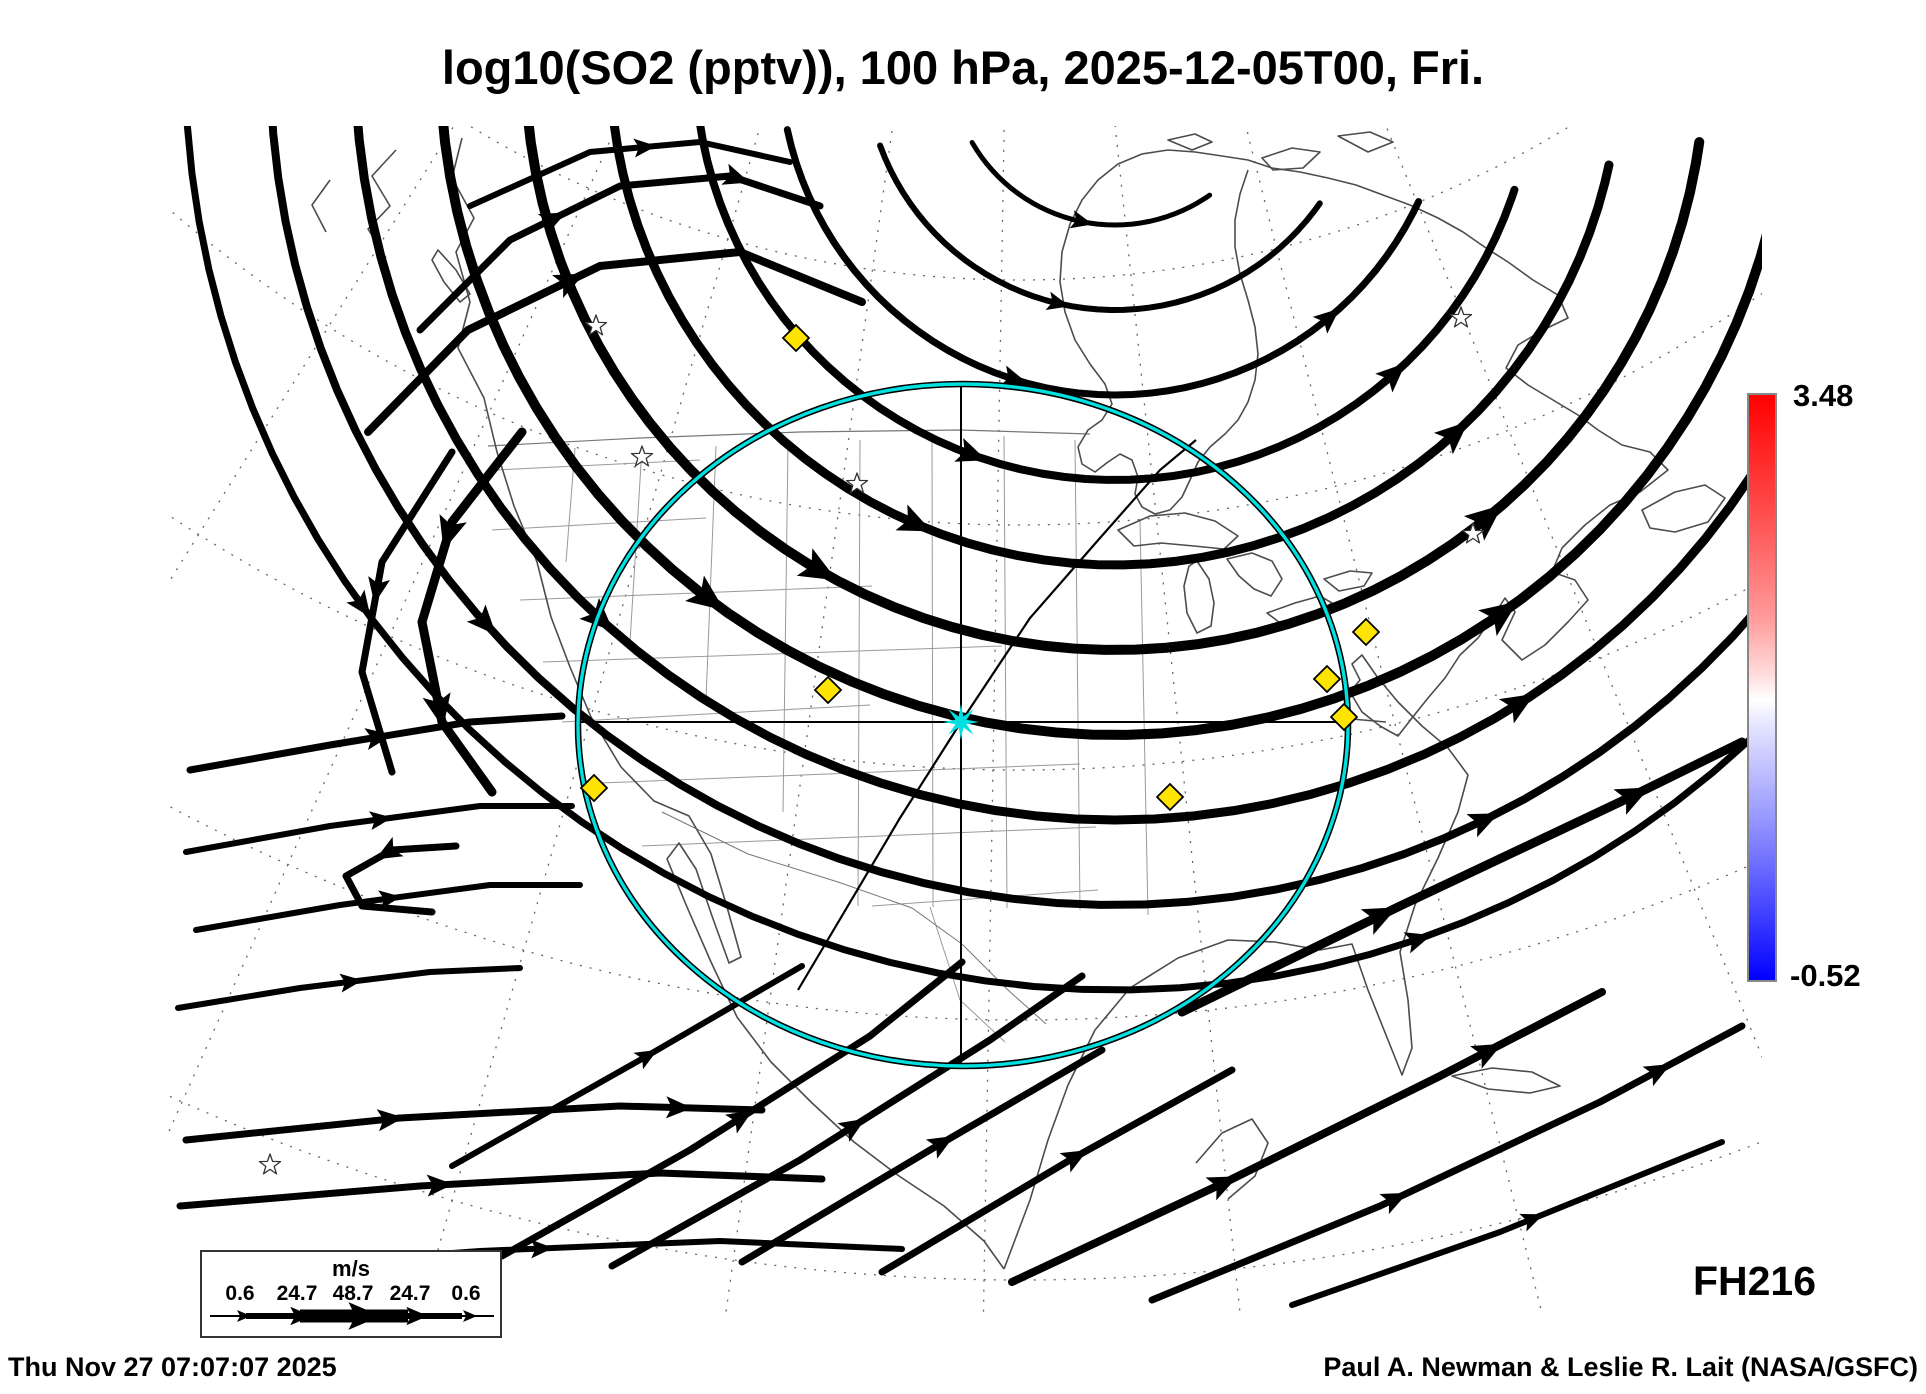 This screenshot has width=1926, height=1394. I want to click on wind-speed-legend: m/s 0.6 24.7 48.7 24.7 0.6, so click(351, 1294).